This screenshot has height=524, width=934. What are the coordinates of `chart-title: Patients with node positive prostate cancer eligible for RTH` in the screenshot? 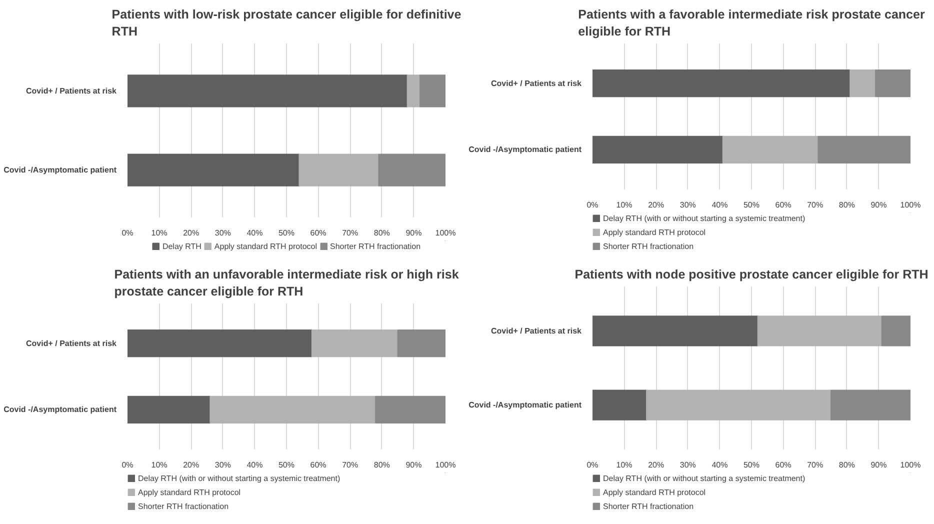 It's located at (751, 275).